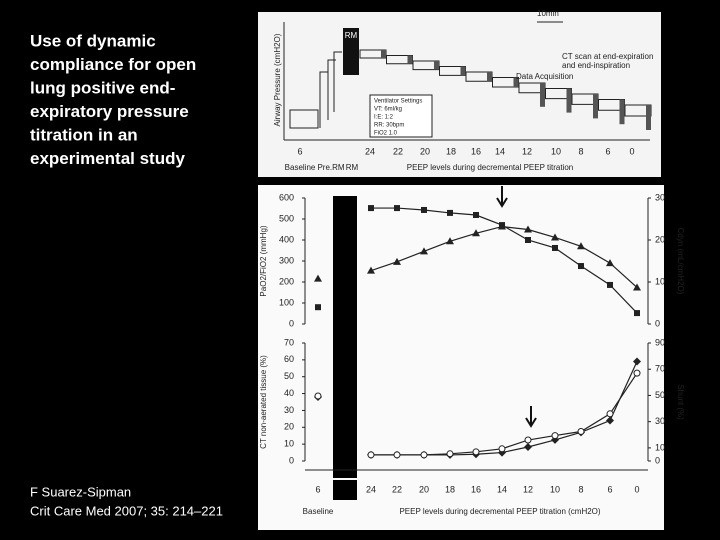 The height and width of the screenshot is (540, 720). Describe the element at coordinates (107, 158) in the screenshot. I see `title-line: experimental study` at that location.